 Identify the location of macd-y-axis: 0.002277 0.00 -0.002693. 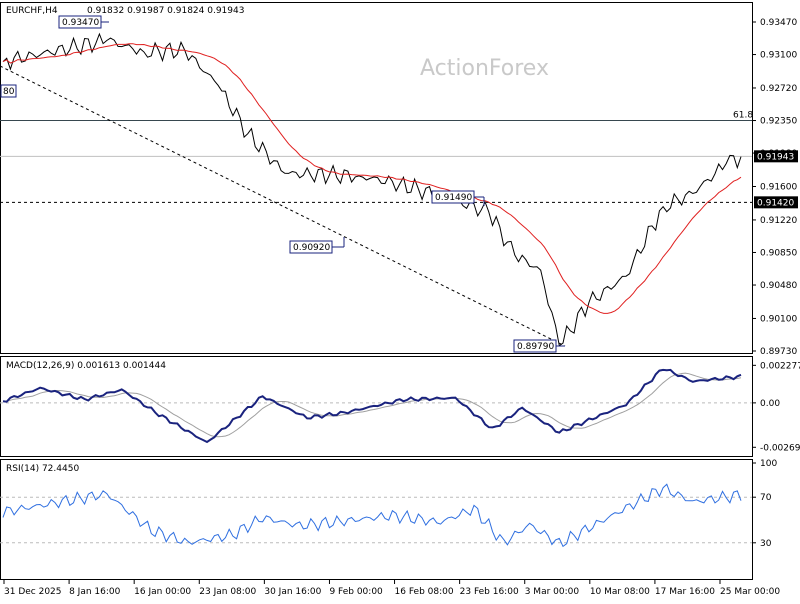
(776, 407).